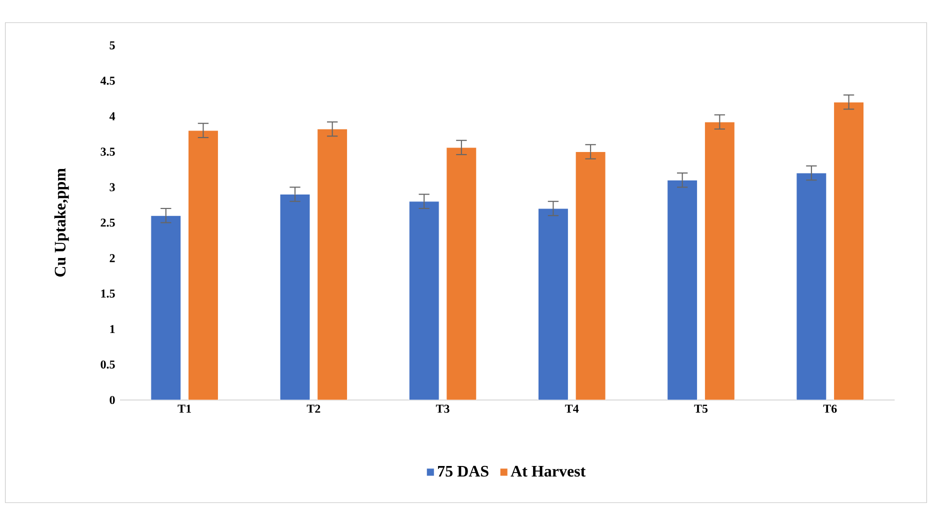 This screenshot has height=508, width=932. Describe the element at coordinates (830, 408) in the screenshot. I see `x-tick-label: T6` at that location.